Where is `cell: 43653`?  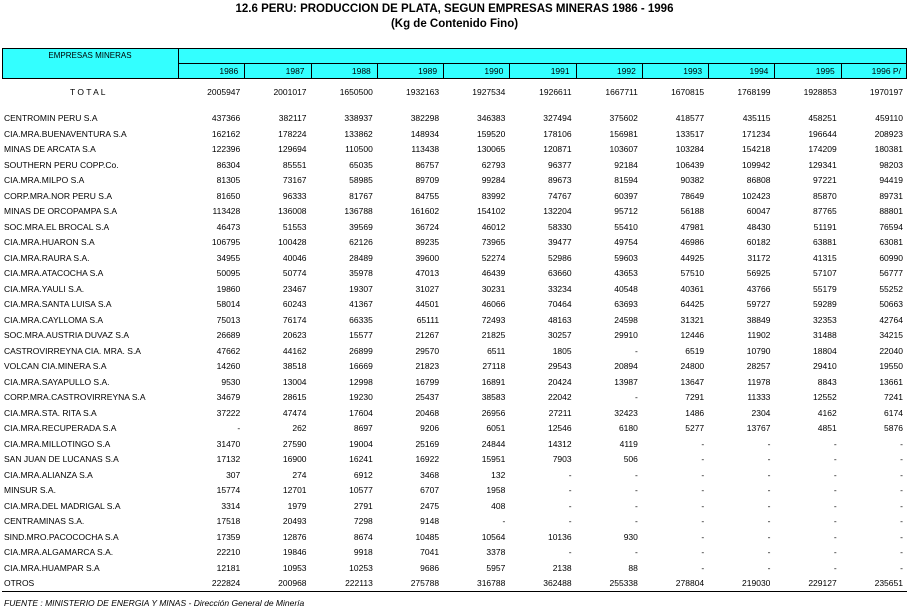
cell: 43653 is located at coordinates (626, 273).